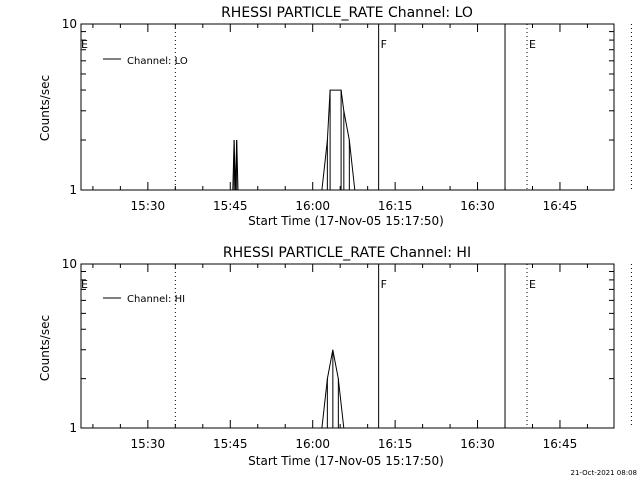 The image size is (640, 480). What do you see at coordinates (347, 13) in the screenshot?
I see `chart-title: RHESSI PARTICLE_RATE Channel: LO` at bounding box center [347, 13].